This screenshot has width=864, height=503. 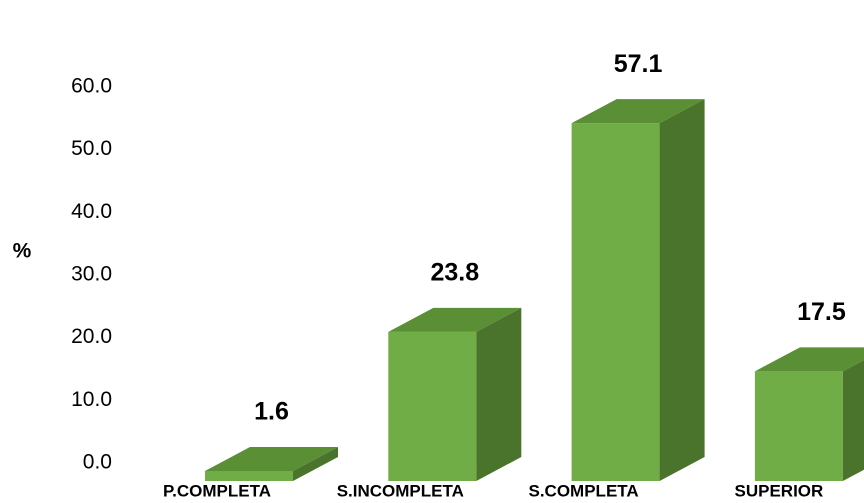 What do you see at coordinates (584, 490) in the screenshot?
I see `x-tick-label: S.COMPLETA` at bounding box center [584, 490].